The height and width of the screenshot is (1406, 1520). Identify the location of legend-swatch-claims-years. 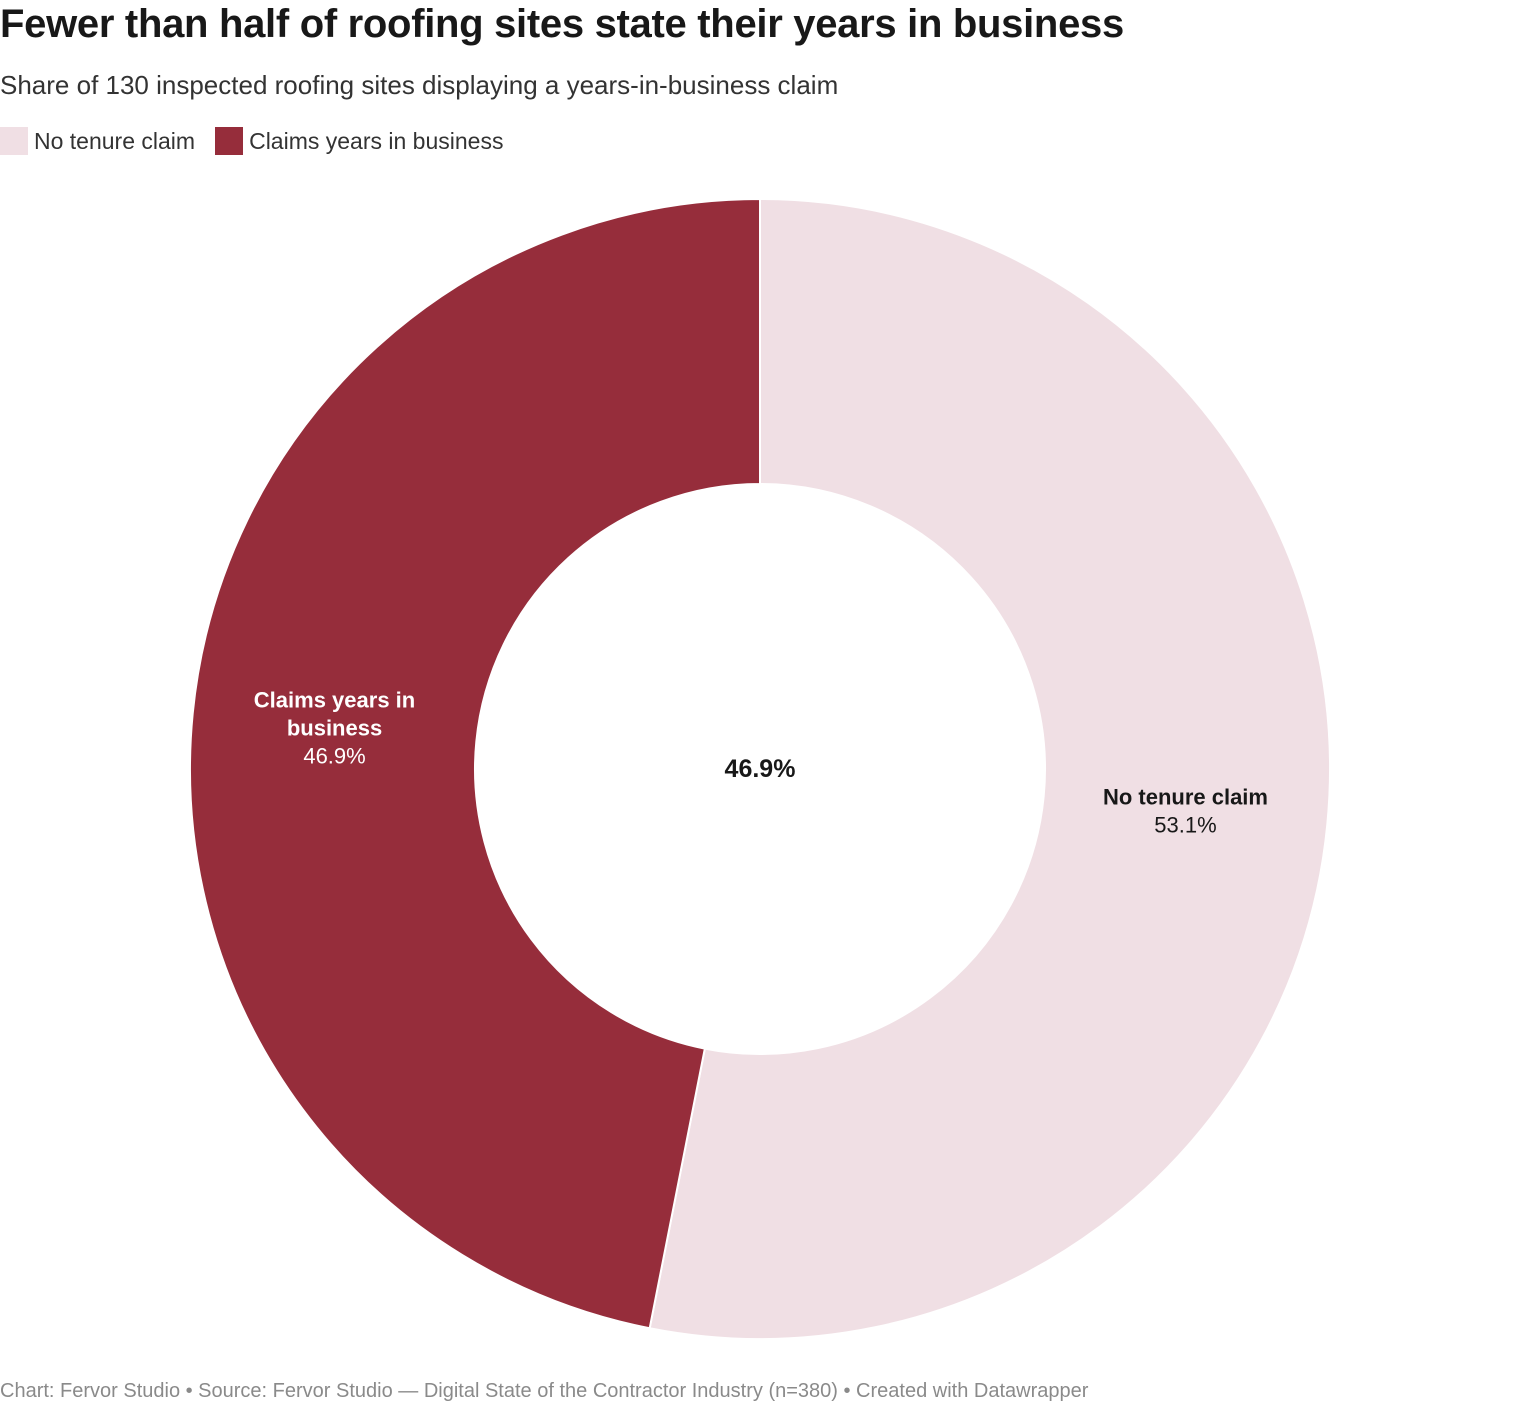
(229, 141).